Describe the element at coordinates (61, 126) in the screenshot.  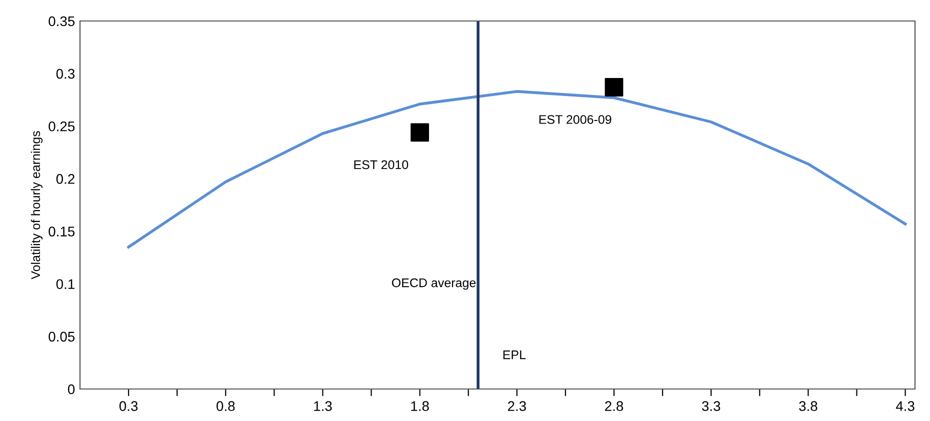
I see `y-tick-label: 0.25` at that location.